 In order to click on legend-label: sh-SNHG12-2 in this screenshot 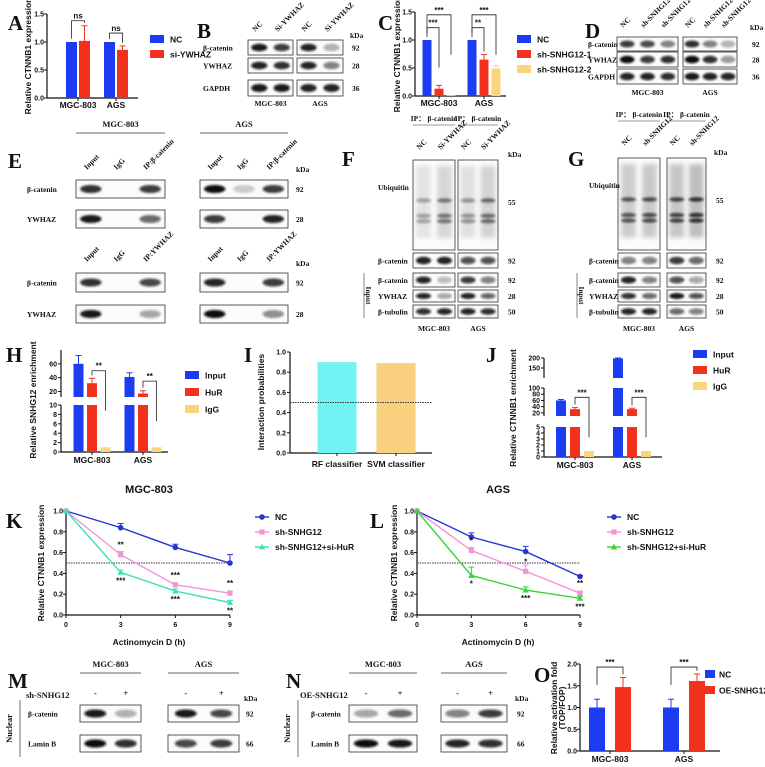, I will do `click(564, 70)`.